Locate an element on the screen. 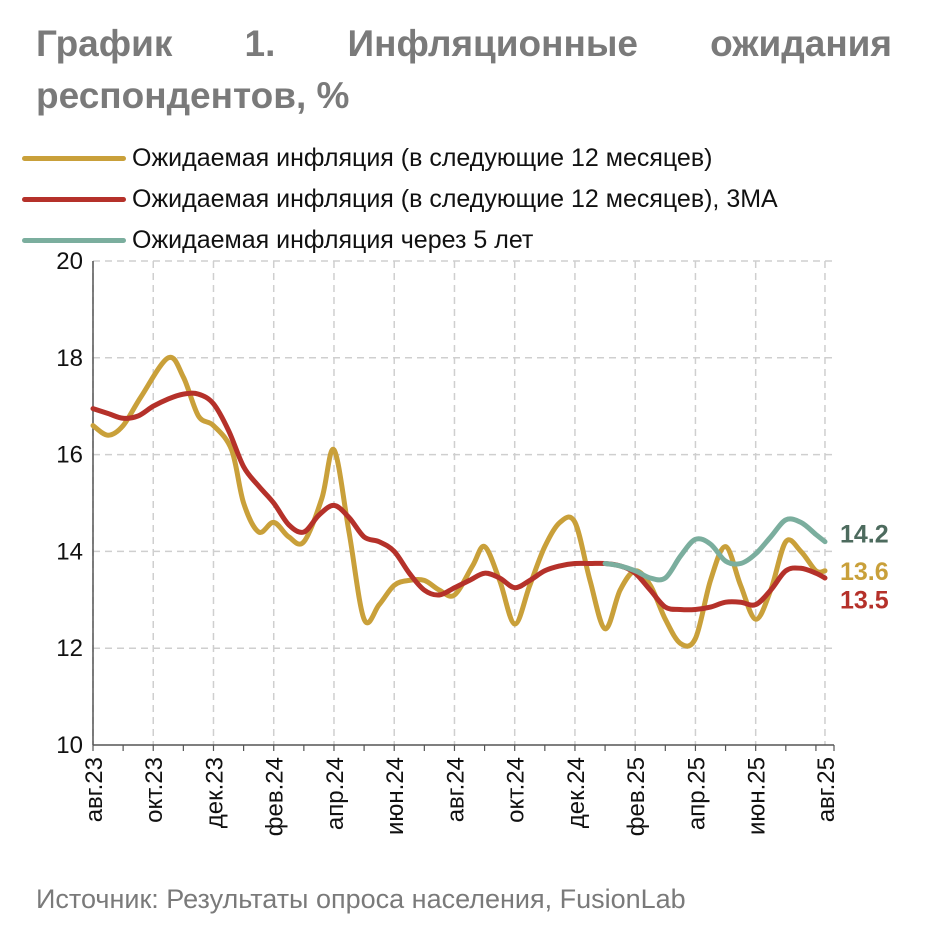 This screenshot has width=927, height=950. y-tick-label: 16 is located at coordinates (69, 455).